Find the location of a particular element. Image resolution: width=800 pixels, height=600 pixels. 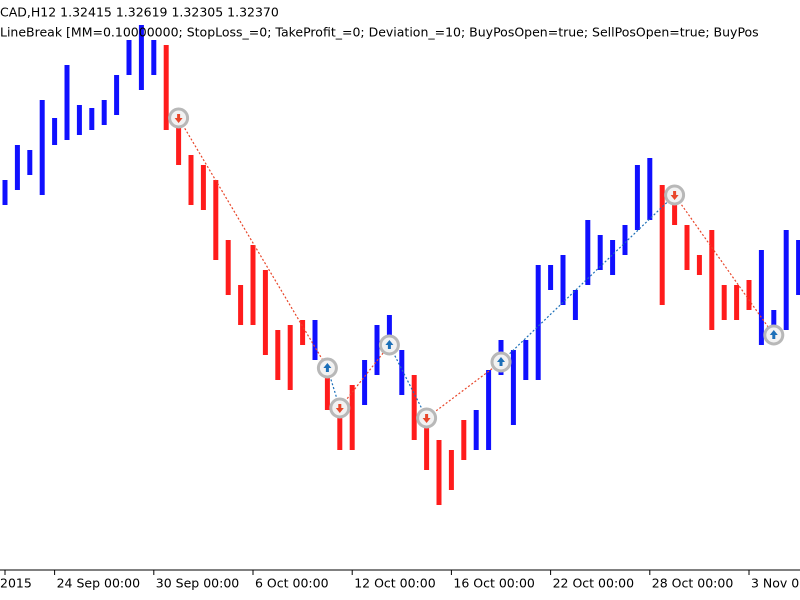

x-tick-label: 12 Oct 00:00 is located at coordinates (395, 583).